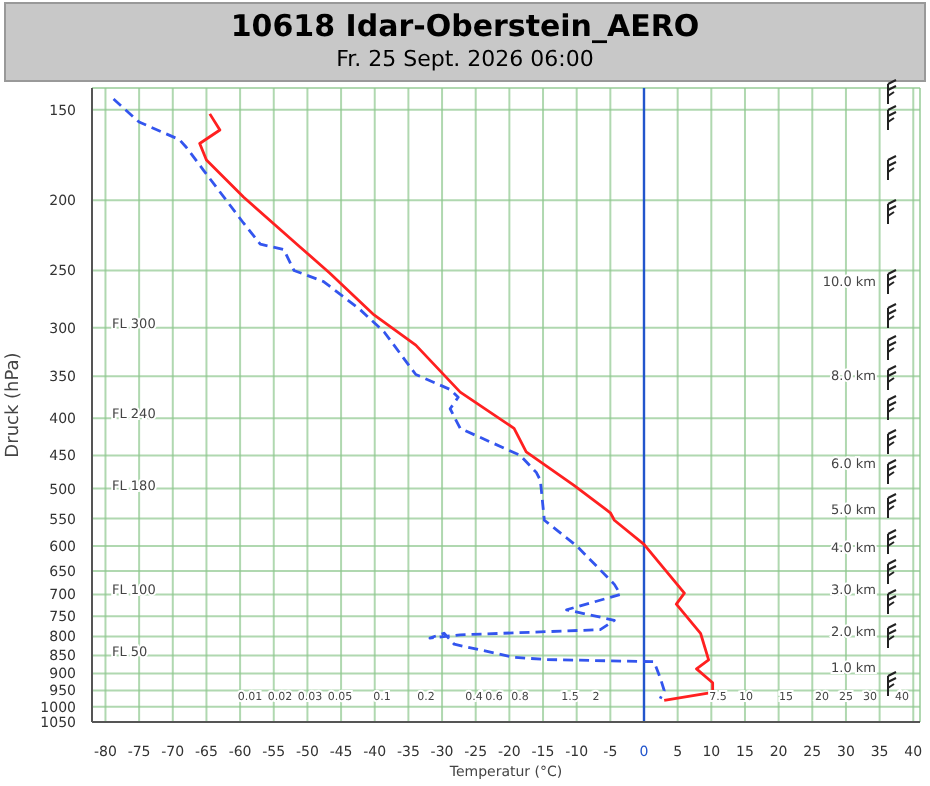 The image size is (930, 786). I want to click on y-axis-title: Druck (hPa), so click(14, 405).